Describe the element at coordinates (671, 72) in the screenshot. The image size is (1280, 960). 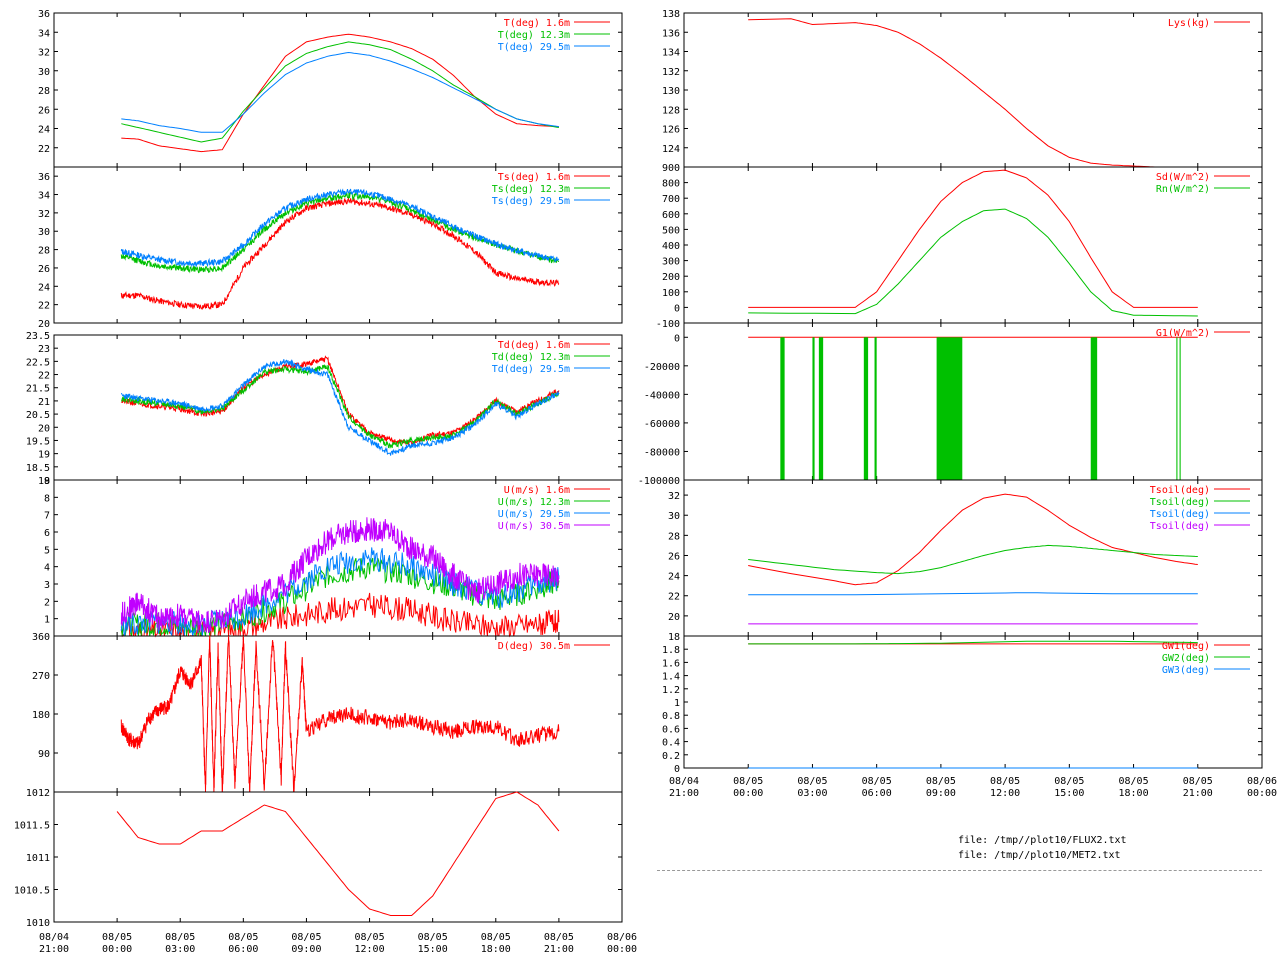
I see `y-tick-label: 132` at that location.